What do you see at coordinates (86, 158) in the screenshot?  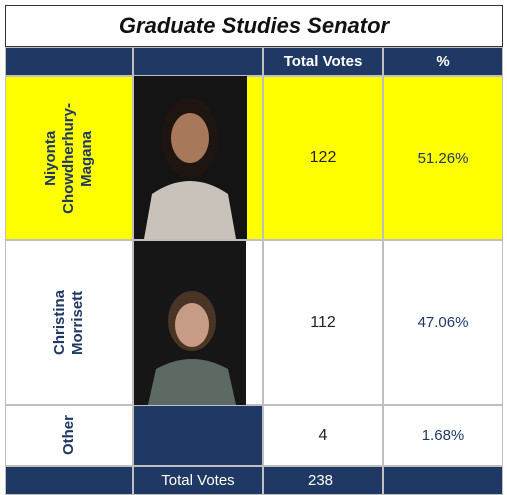 I see `name-line: Magana` at bounding box center [86, 158].